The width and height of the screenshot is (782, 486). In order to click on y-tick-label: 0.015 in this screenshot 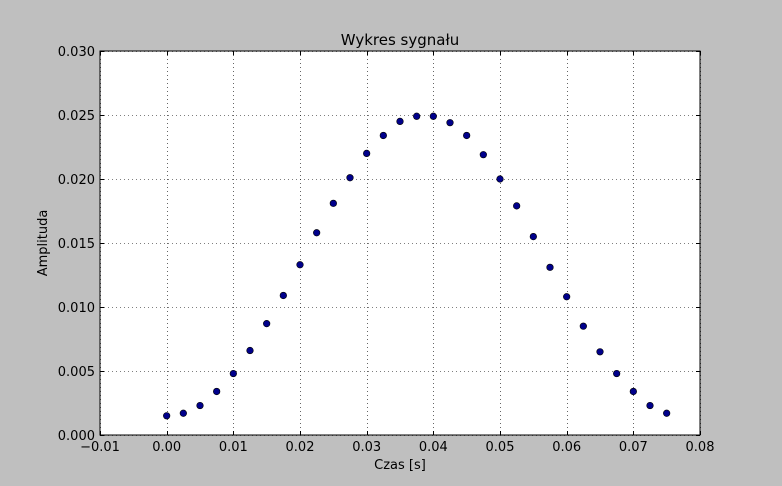, I will do `click(76, 244)`.